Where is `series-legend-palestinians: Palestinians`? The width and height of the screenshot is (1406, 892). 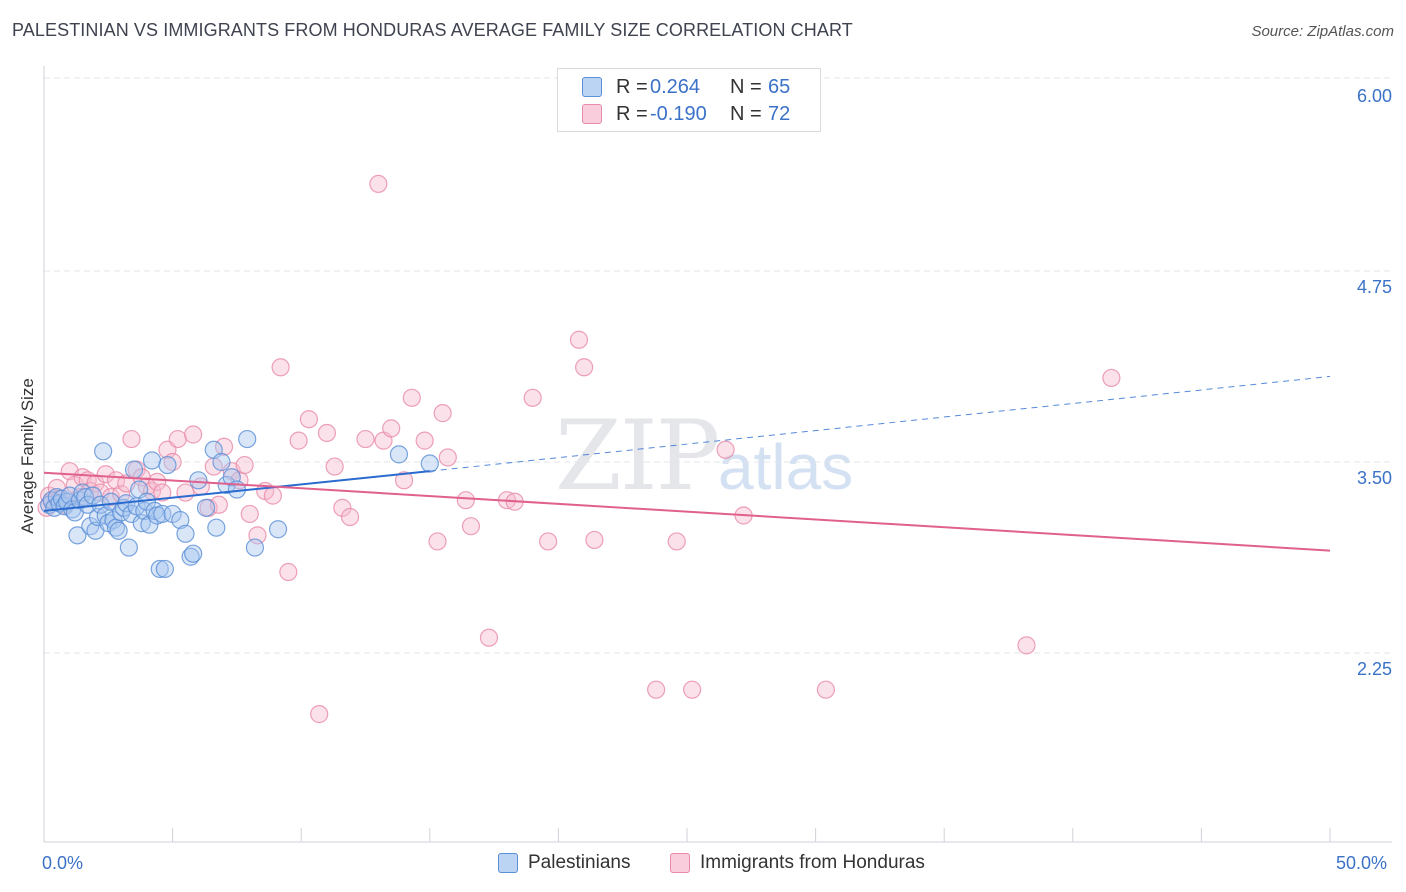
series-legend-palestinians: Palestinians is located at coordinates (564, 863).